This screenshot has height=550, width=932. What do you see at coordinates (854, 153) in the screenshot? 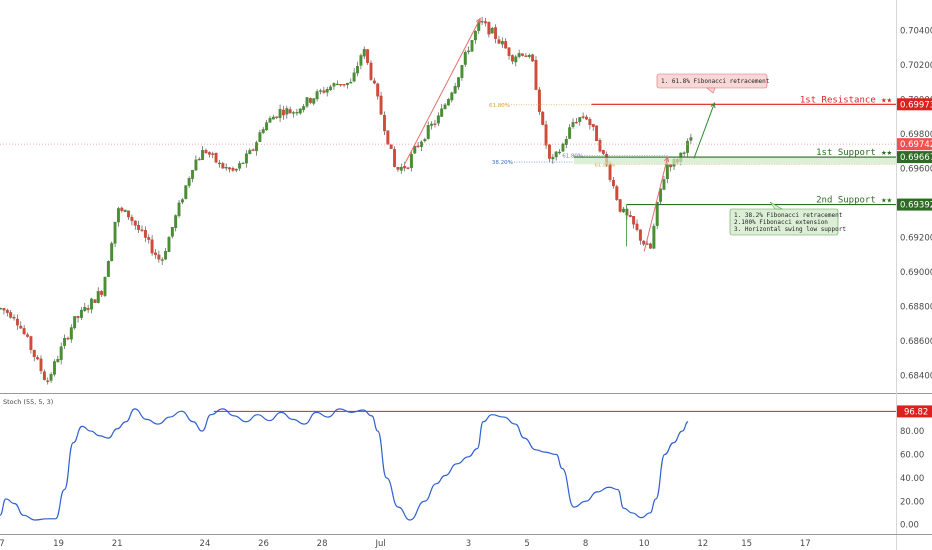
I see `level-label: 1st Support ★★` at bounding box center [854, 153].